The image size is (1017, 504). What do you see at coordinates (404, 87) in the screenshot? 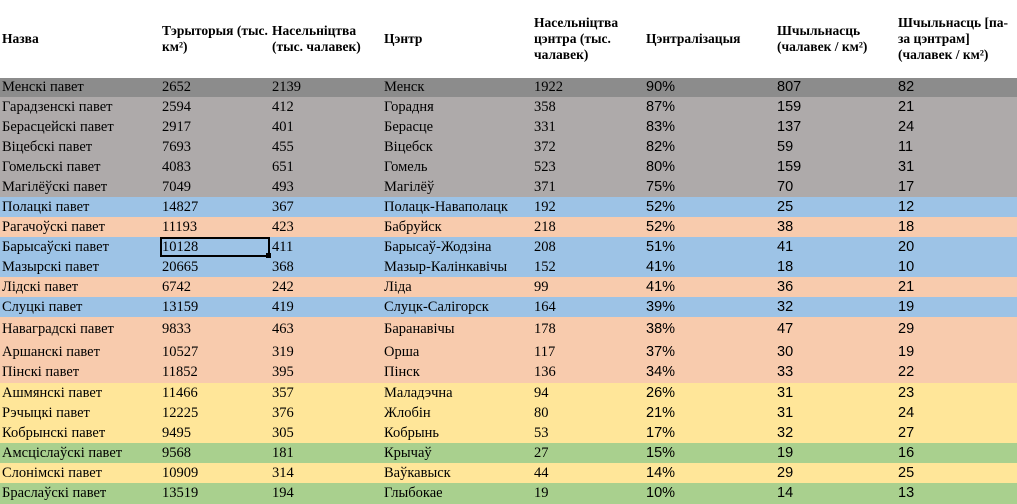
I see `cell-center: Менск` at bounding box center [404, 87].